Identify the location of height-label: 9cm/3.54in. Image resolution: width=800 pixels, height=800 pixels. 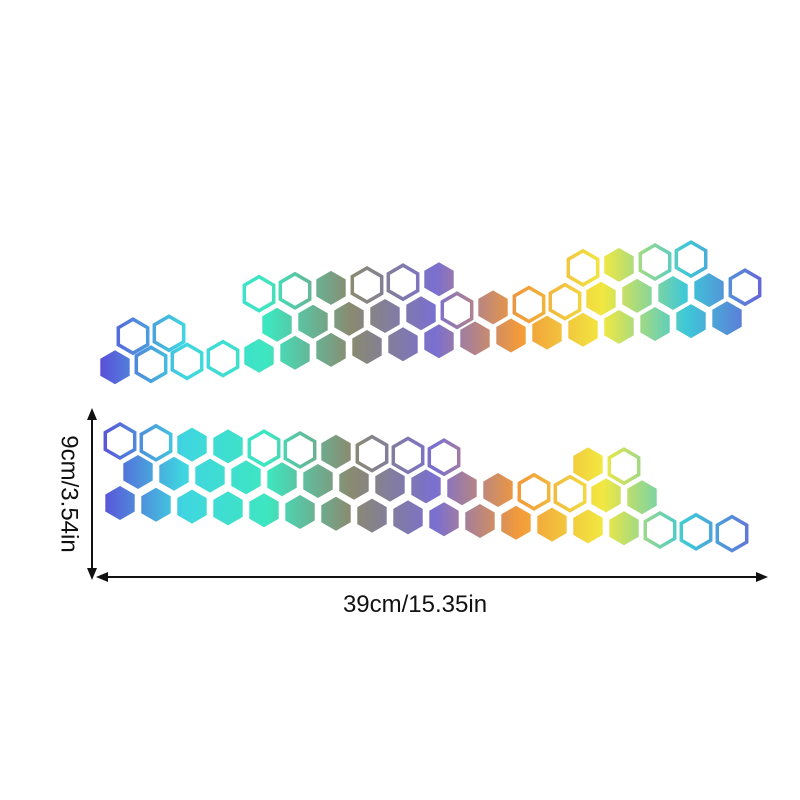
(69, 493).